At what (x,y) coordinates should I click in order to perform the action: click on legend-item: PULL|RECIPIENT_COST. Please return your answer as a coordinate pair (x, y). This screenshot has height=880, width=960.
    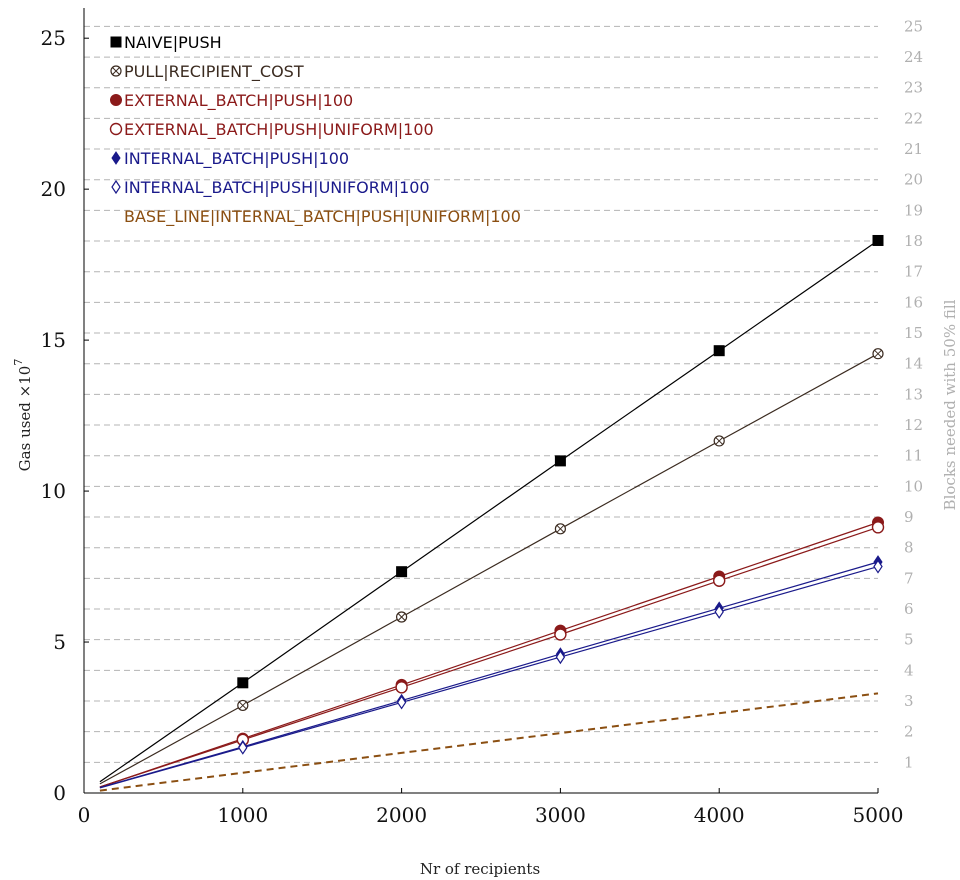
    Looking at the image, I should click on (207, 72).